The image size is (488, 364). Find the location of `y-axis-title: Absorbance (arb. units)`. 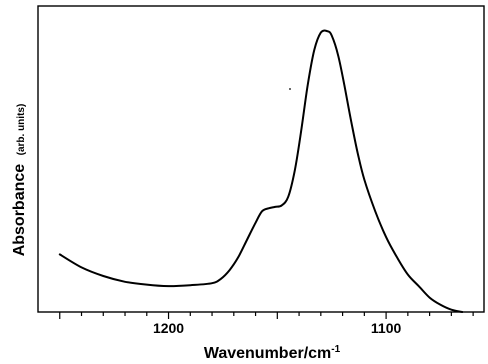

y-axis-title: Absorbance (arb. units) is located at coordinates (19, 180).